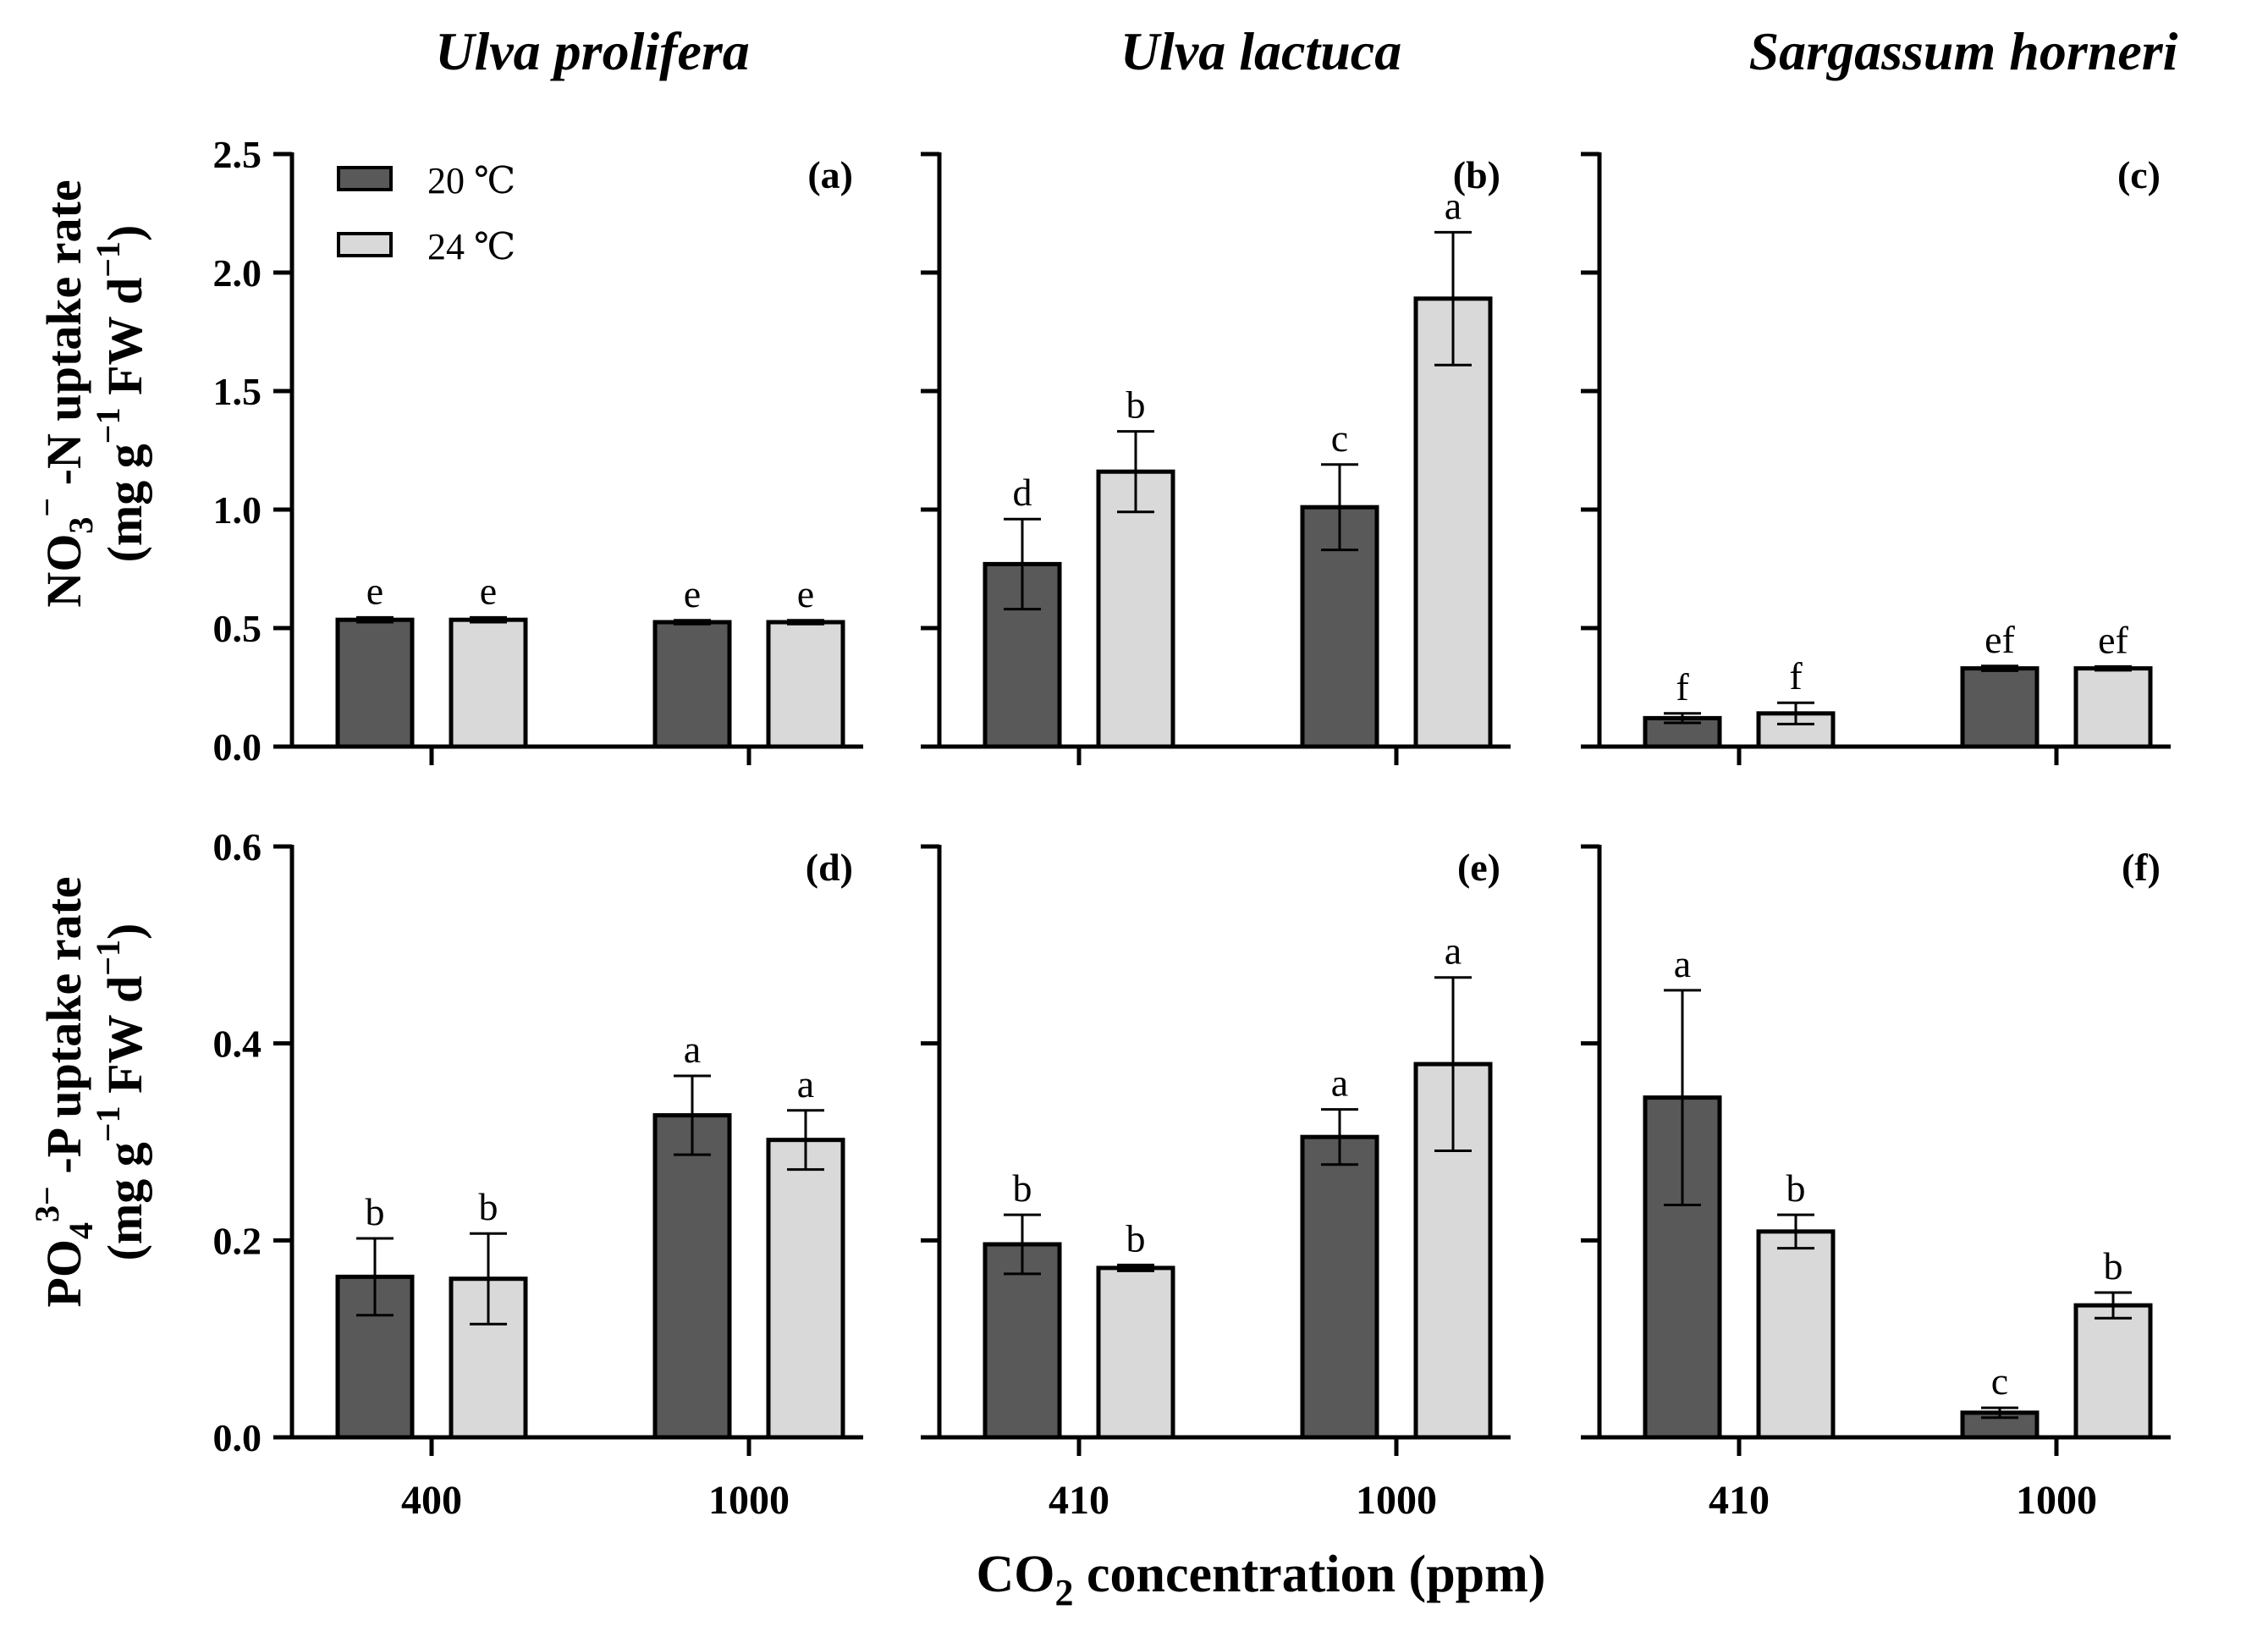 This screenshot has width=2268, height=1632. I want to click on category-label-e: 1000, so click(1396, 1500).